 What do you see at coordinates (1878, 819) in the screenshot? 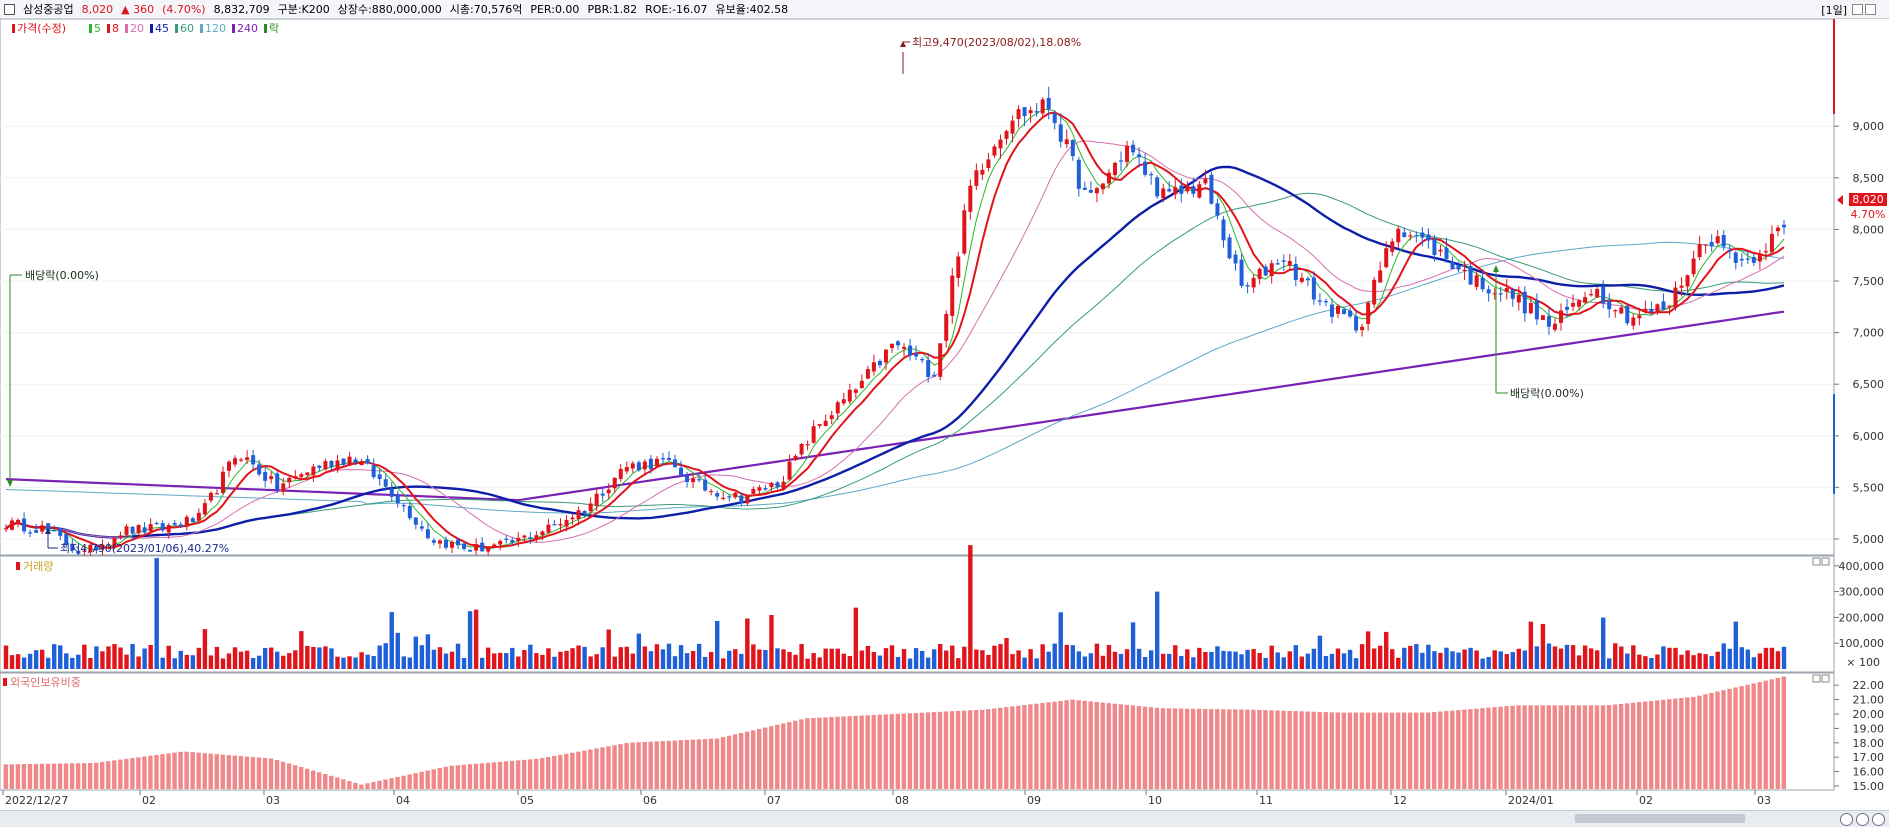
I see `zoom-in-icon` at bounding box center [1878, 819].